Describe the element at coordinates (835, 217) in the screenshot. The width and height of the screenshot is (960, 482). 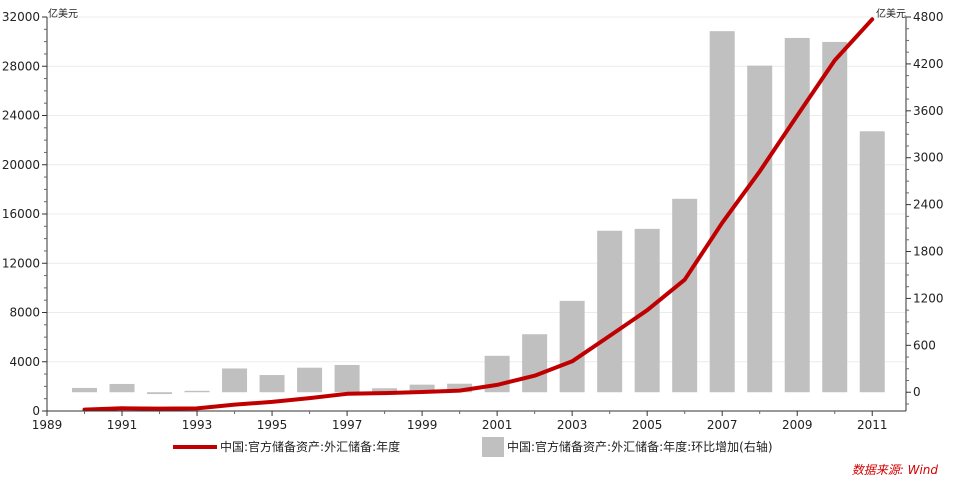
I see `bar-2010` at that location.